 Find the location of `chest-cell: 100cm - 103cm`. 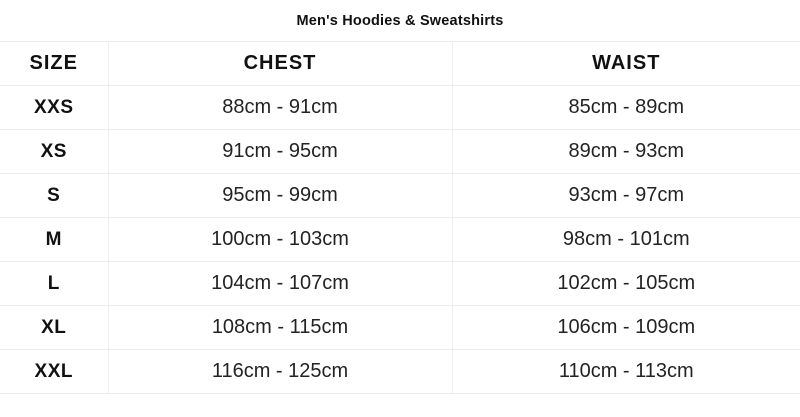

chest-cell: 100cm - 103cm is located at coordinates (280, 239).